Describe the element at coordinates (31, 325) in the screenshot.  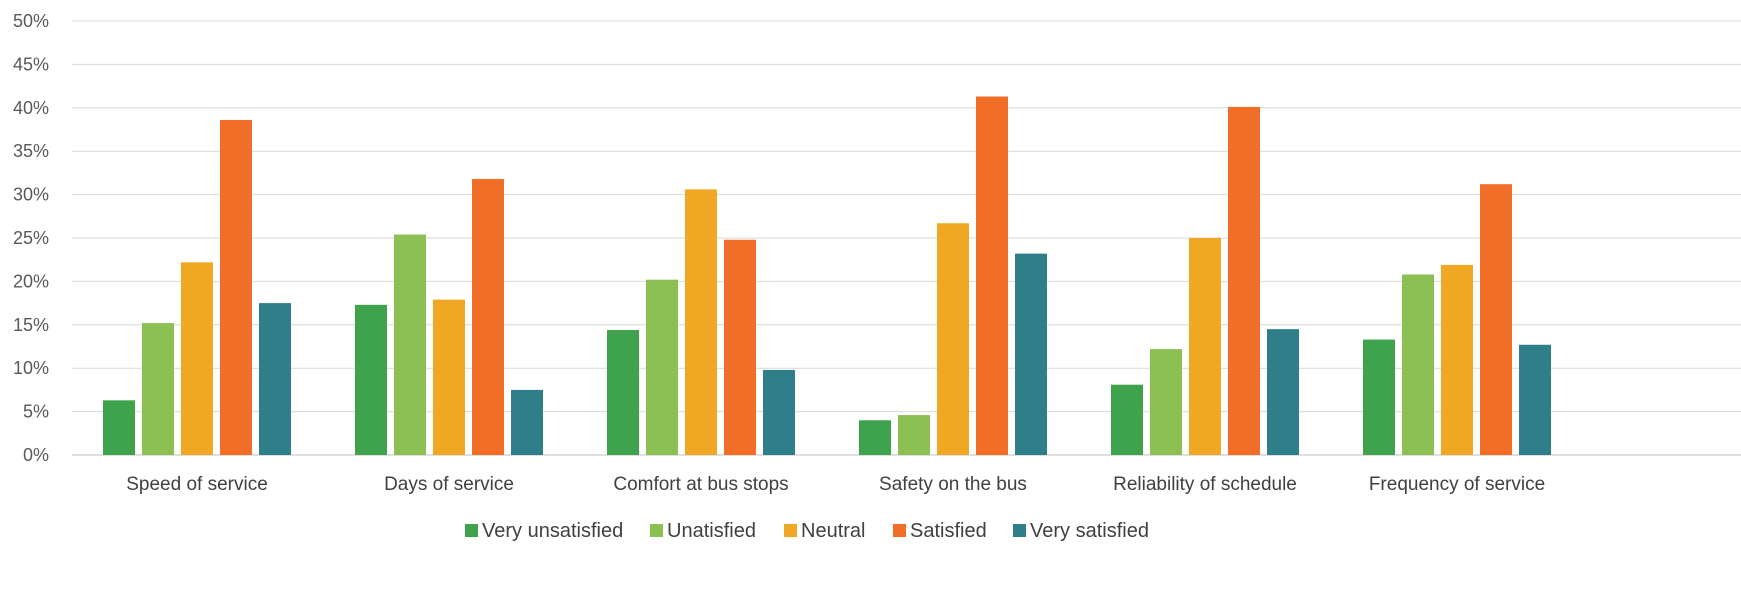
I see `y-tick-label: 15%` at that location.